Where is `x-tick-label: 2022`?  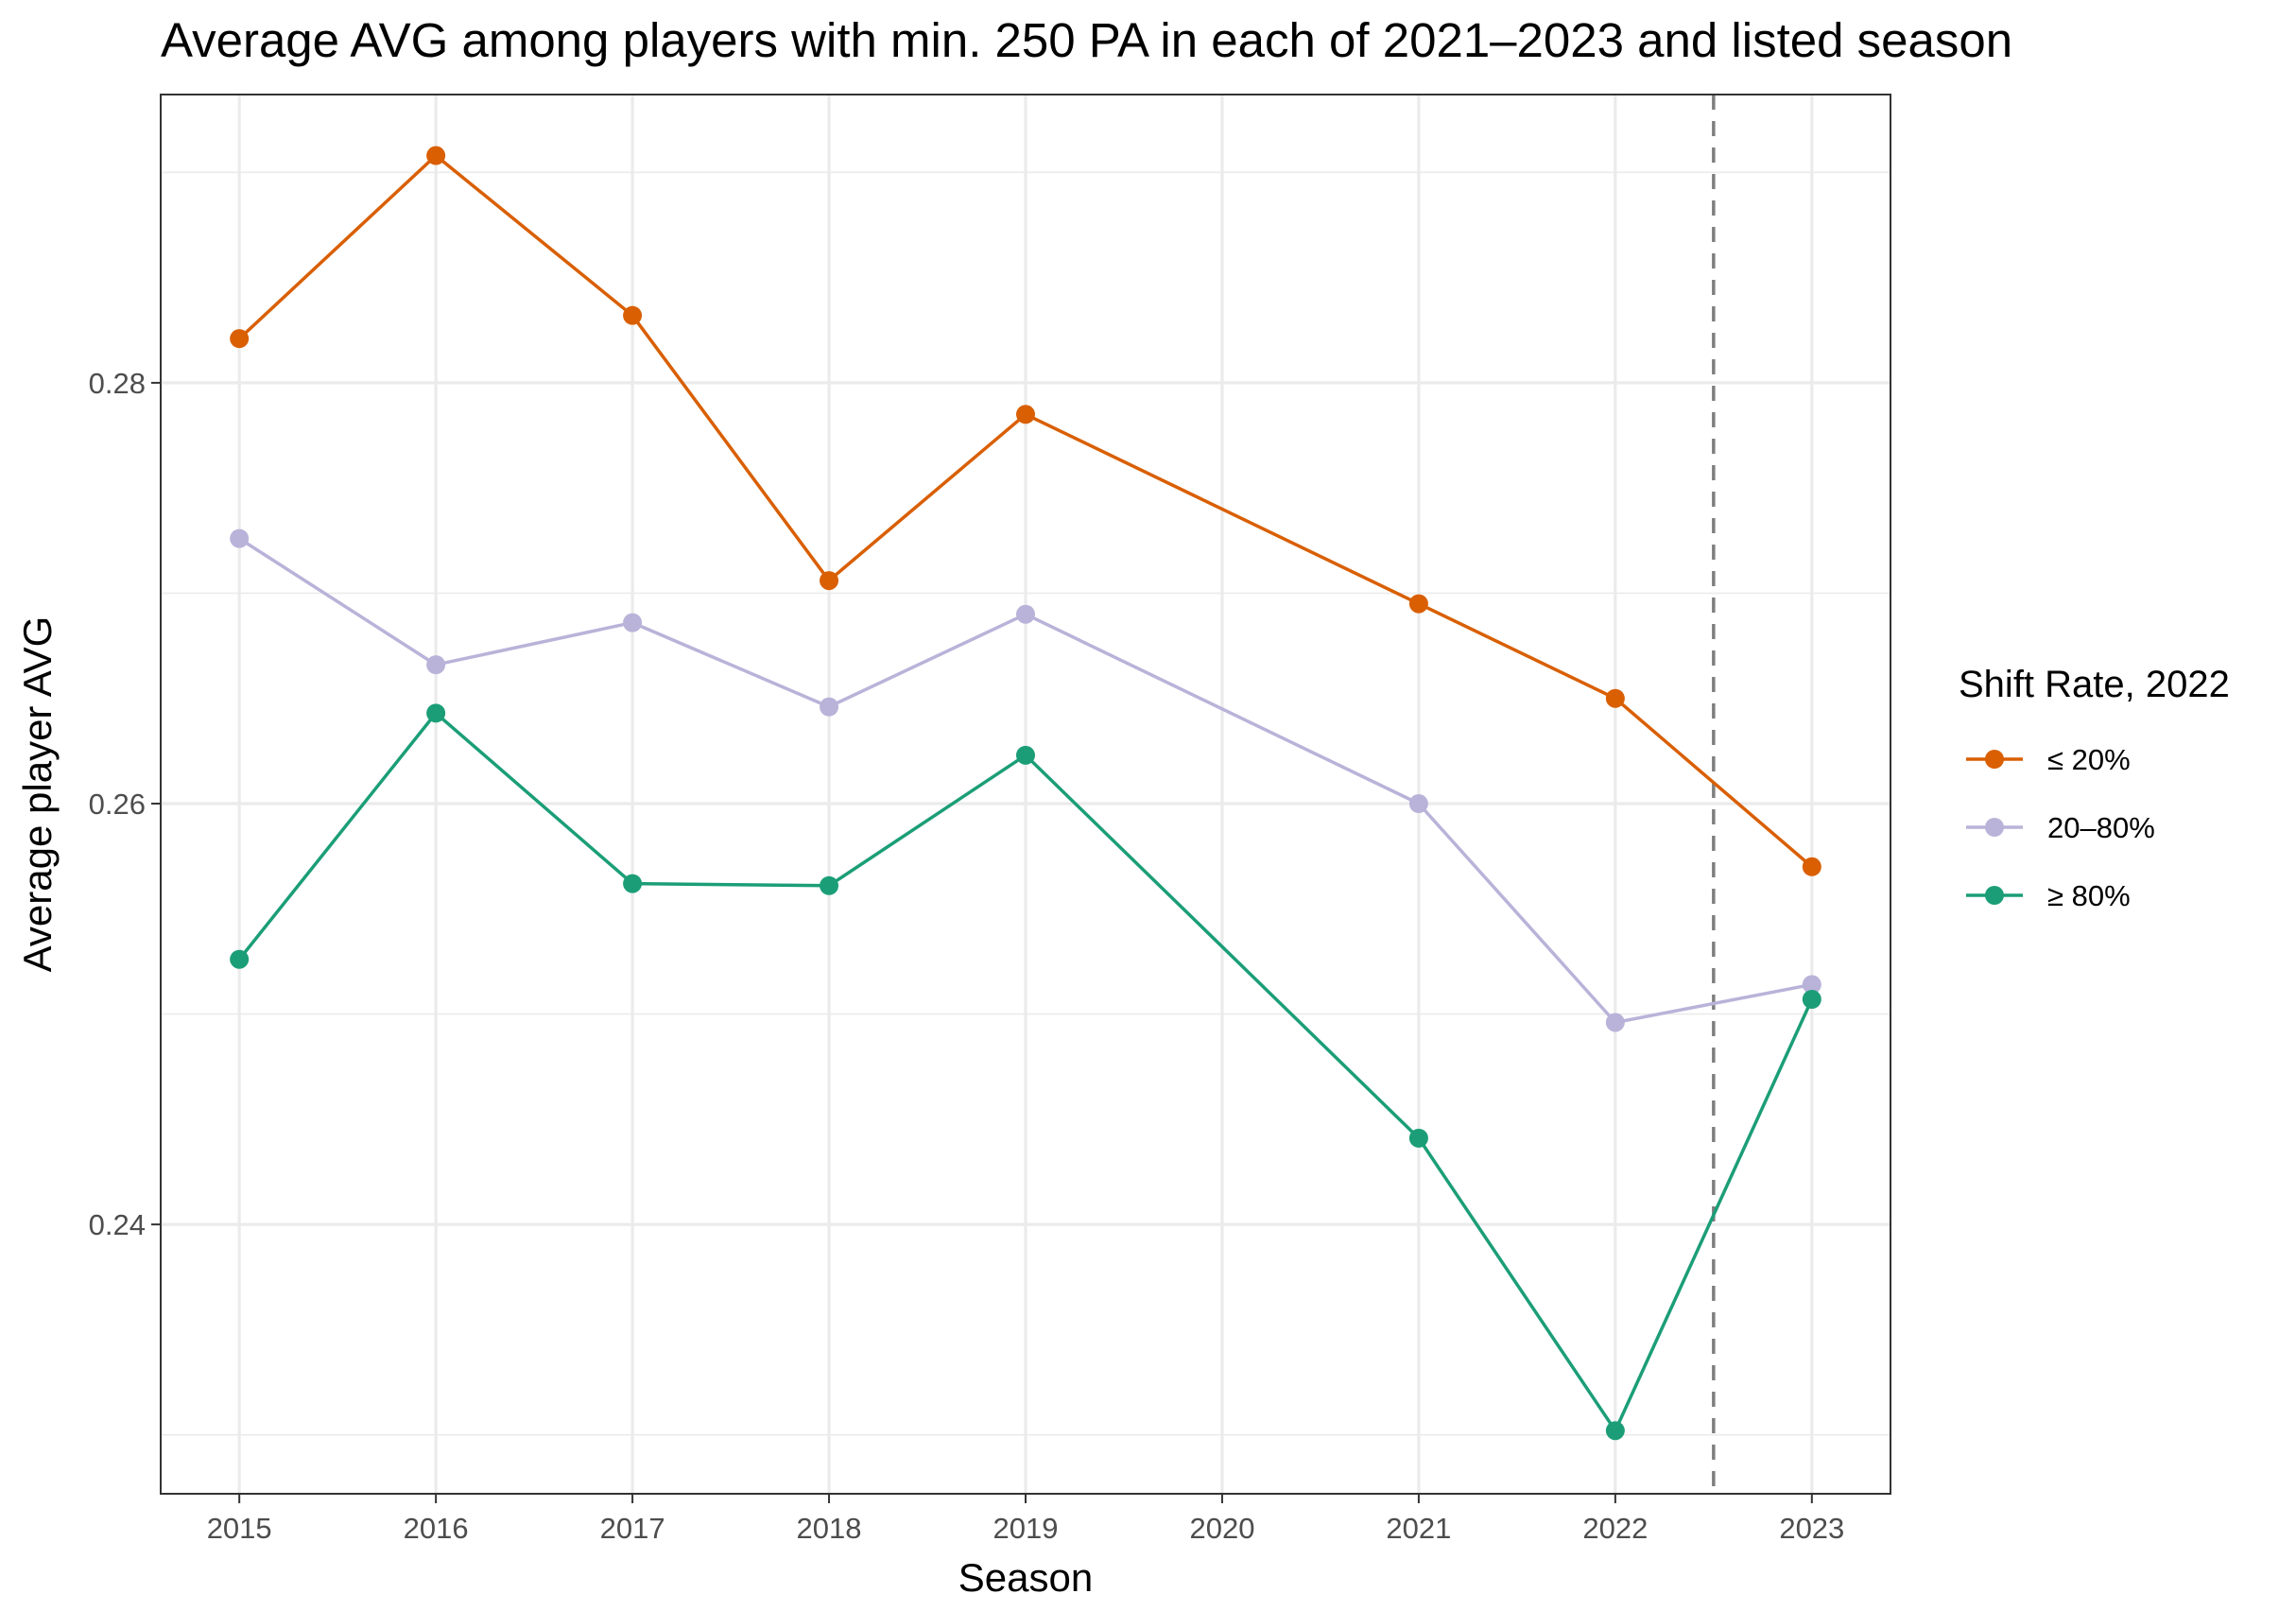
x-tick-label: 2022 is located at coordinates (1615, 1528).